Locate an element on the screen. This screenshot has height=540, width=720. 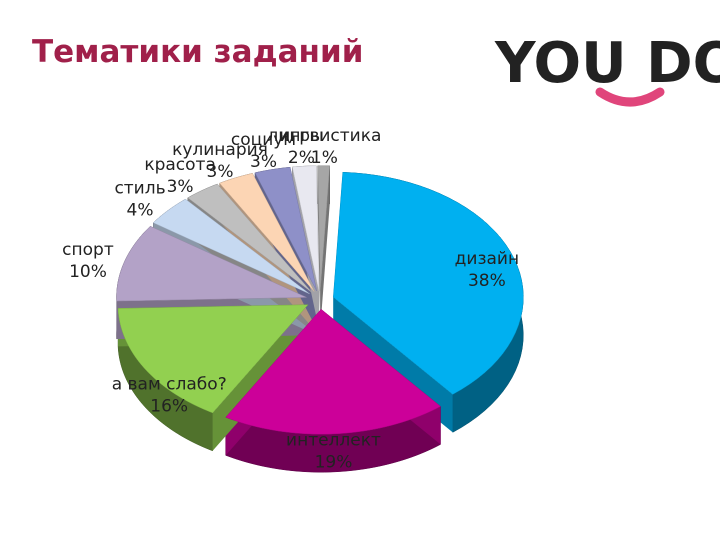
label-value: 4% is located at coordinates (140, 211).